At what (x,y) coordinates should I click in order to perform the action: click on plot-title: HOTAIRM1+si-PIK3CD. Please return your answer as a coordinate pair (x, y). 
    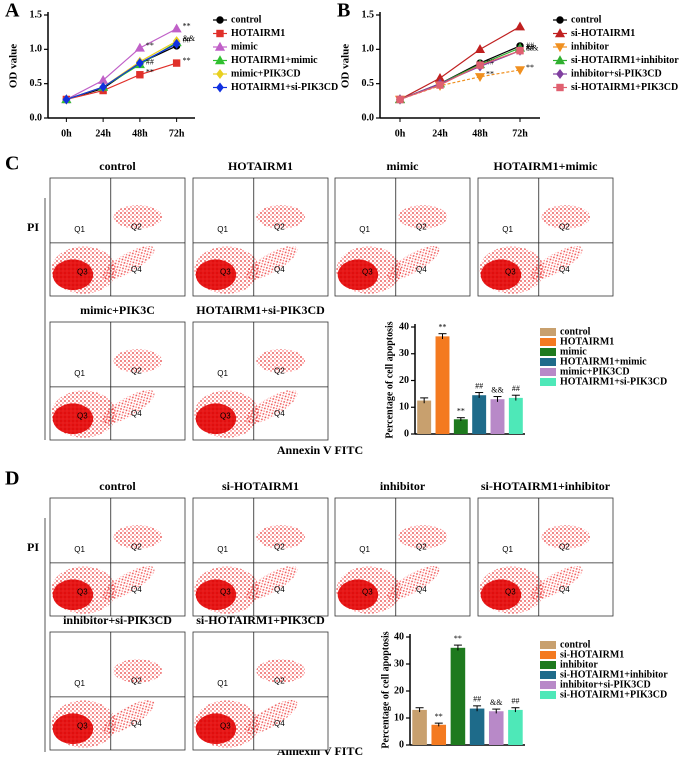
    Looking at the image, I should click on (260, 310).